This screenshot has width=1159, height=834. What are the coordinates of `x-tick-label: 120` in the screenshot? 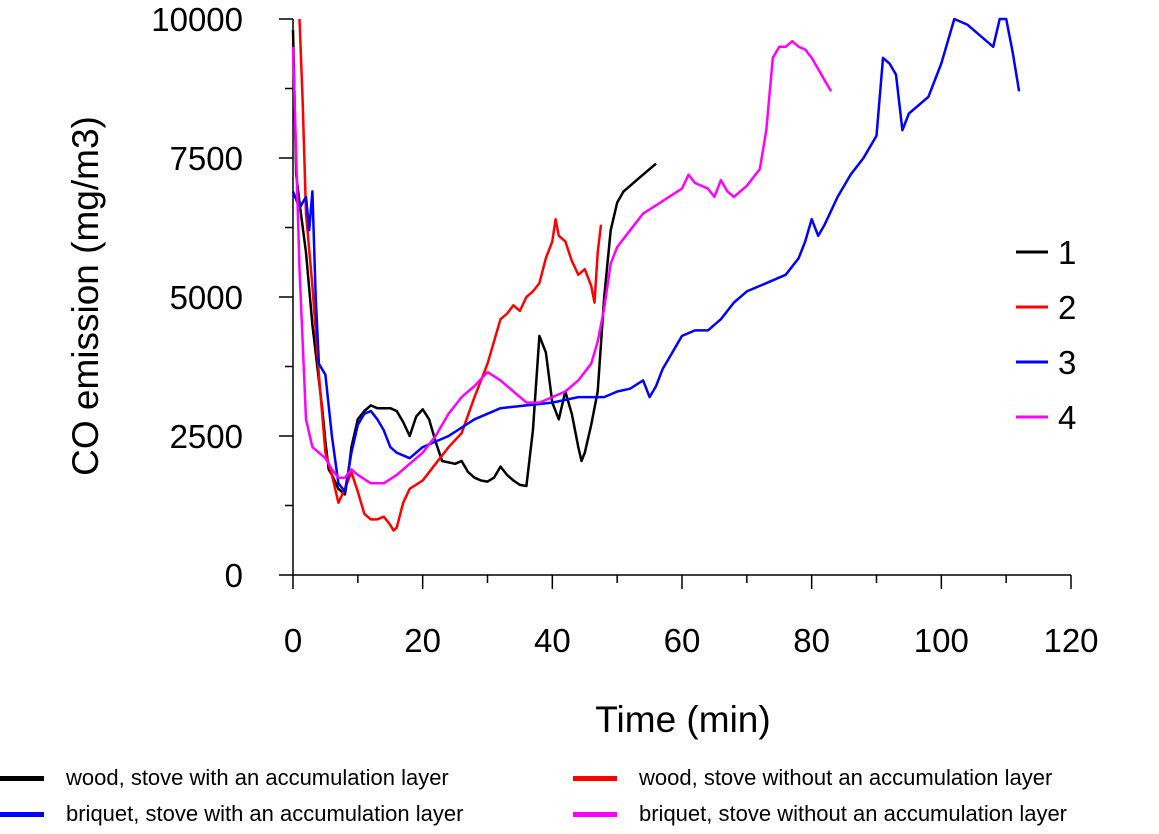 It's located at (1070, 640).